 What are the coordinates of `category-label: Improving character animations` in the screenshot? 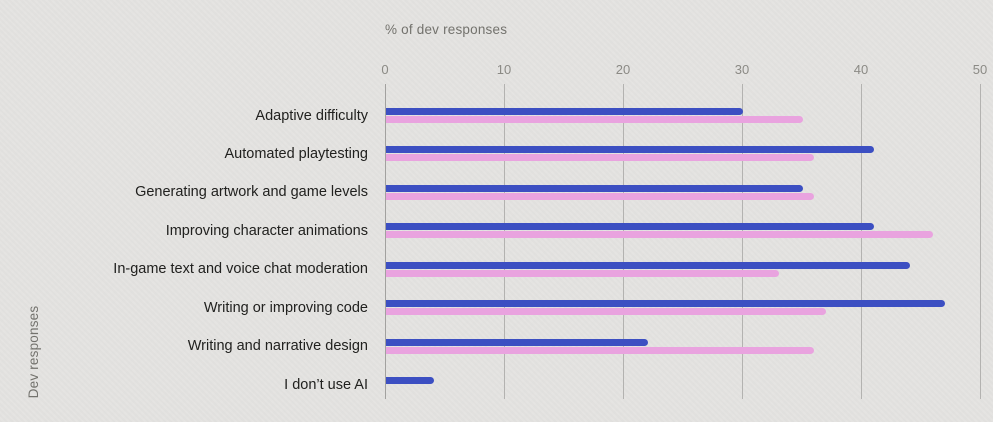 It's located at (266, 230).